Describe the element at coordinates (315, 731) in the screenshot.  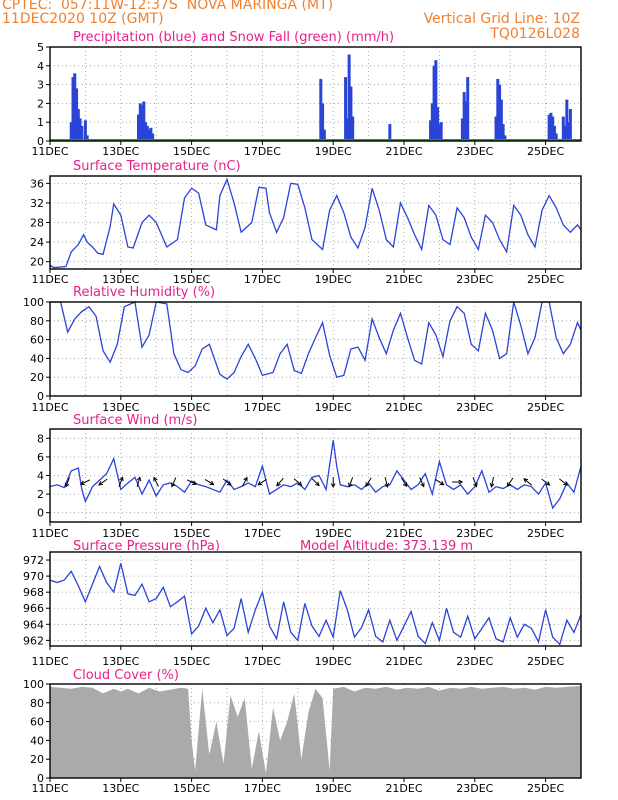
I see `cloud-frame` at that location.